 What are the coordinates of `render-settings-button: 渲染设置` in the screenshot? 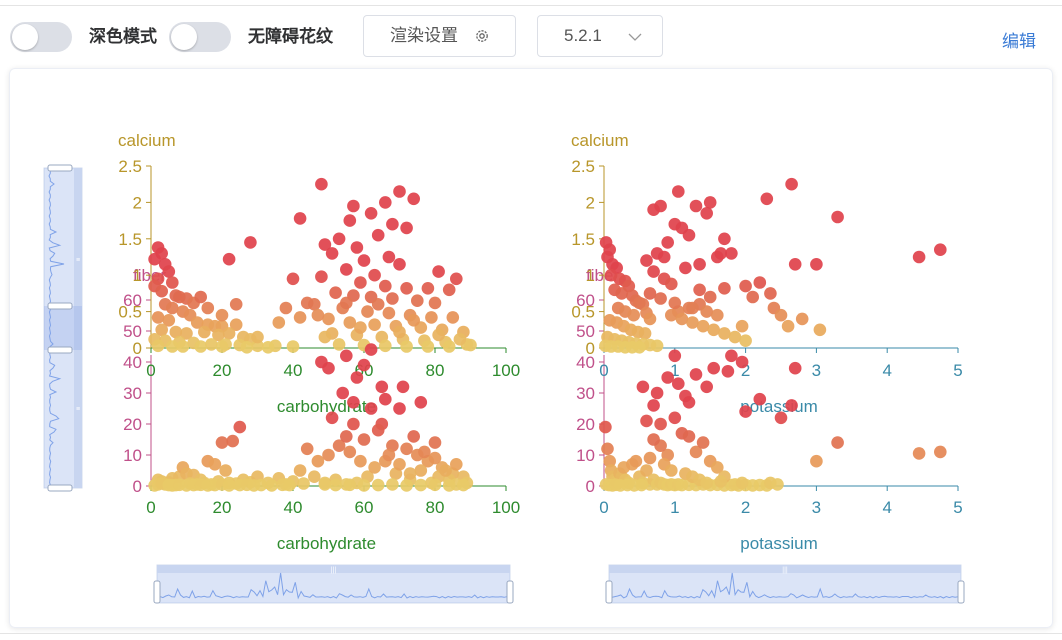 It's located at (439, 36).